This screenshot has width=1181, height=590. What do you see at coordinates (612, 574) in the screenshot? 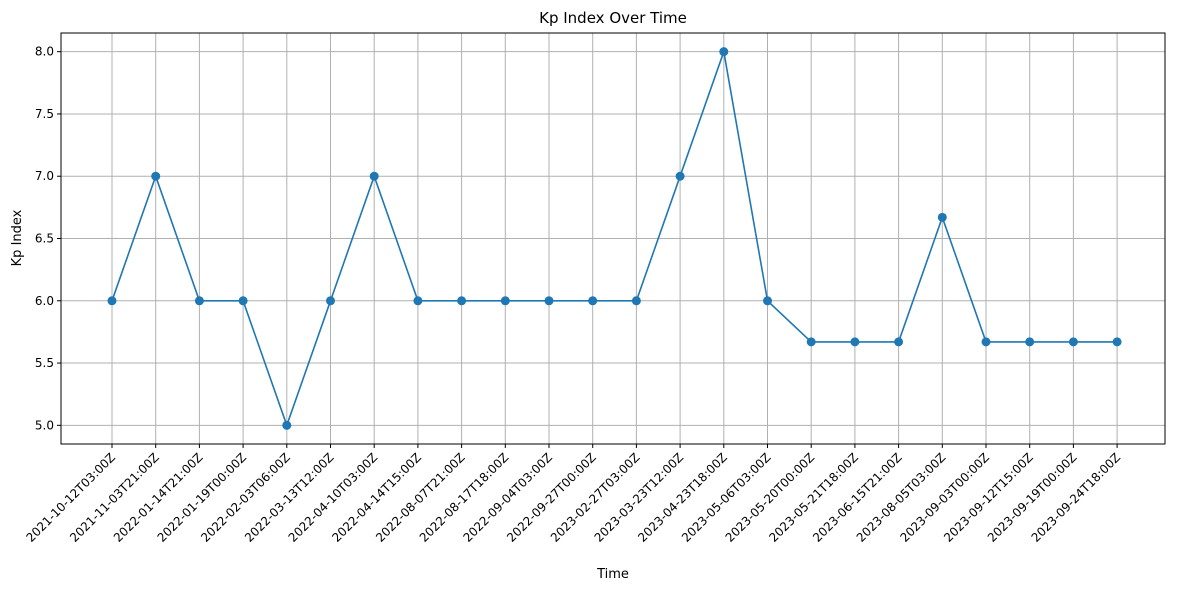
I see `x-axis-label: Time` at bounding box center [612, 574].